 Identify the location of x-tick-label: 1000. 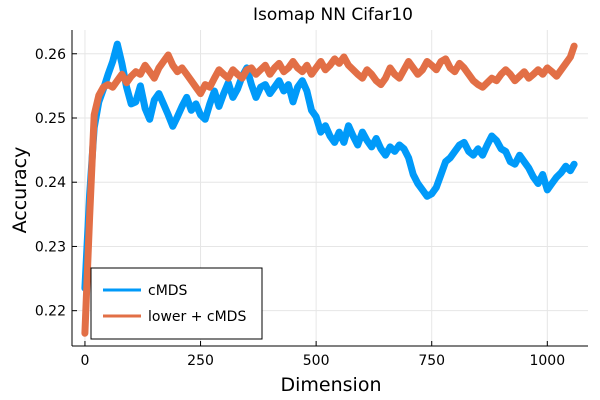
(547, 361).